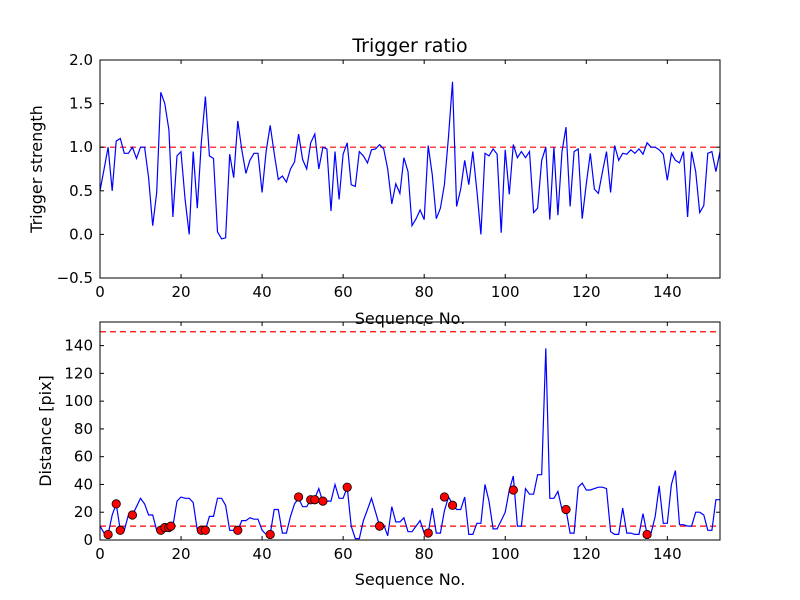  Describe the element at coordinates (83, 429) in the screenshot. I see `y-tick-label: 80` at that location.